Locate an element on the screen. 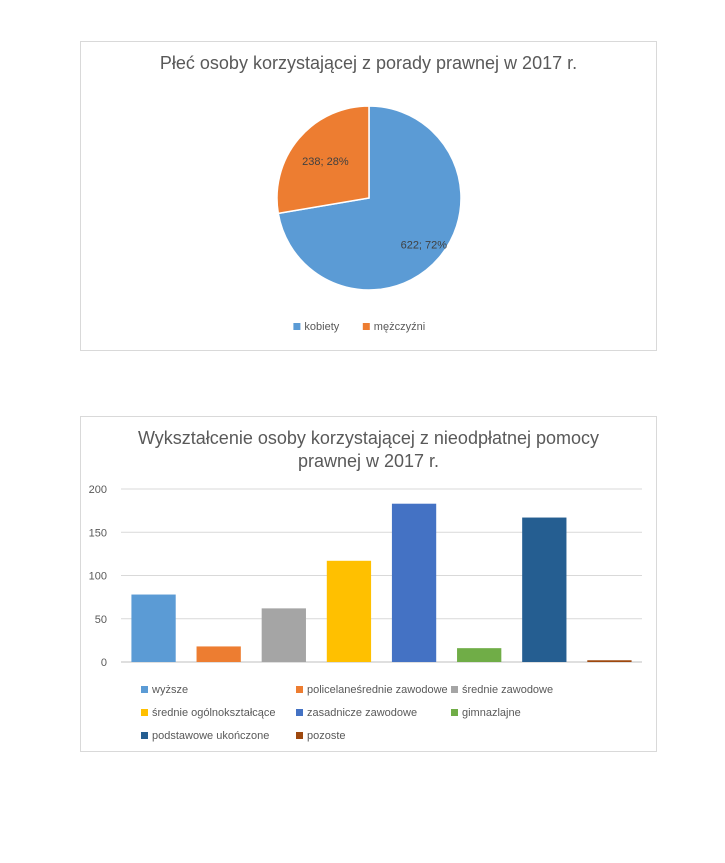 The image size is (725, 863). pie-legend-label-kobiety: kobiety is located at coordinates (321, 327).